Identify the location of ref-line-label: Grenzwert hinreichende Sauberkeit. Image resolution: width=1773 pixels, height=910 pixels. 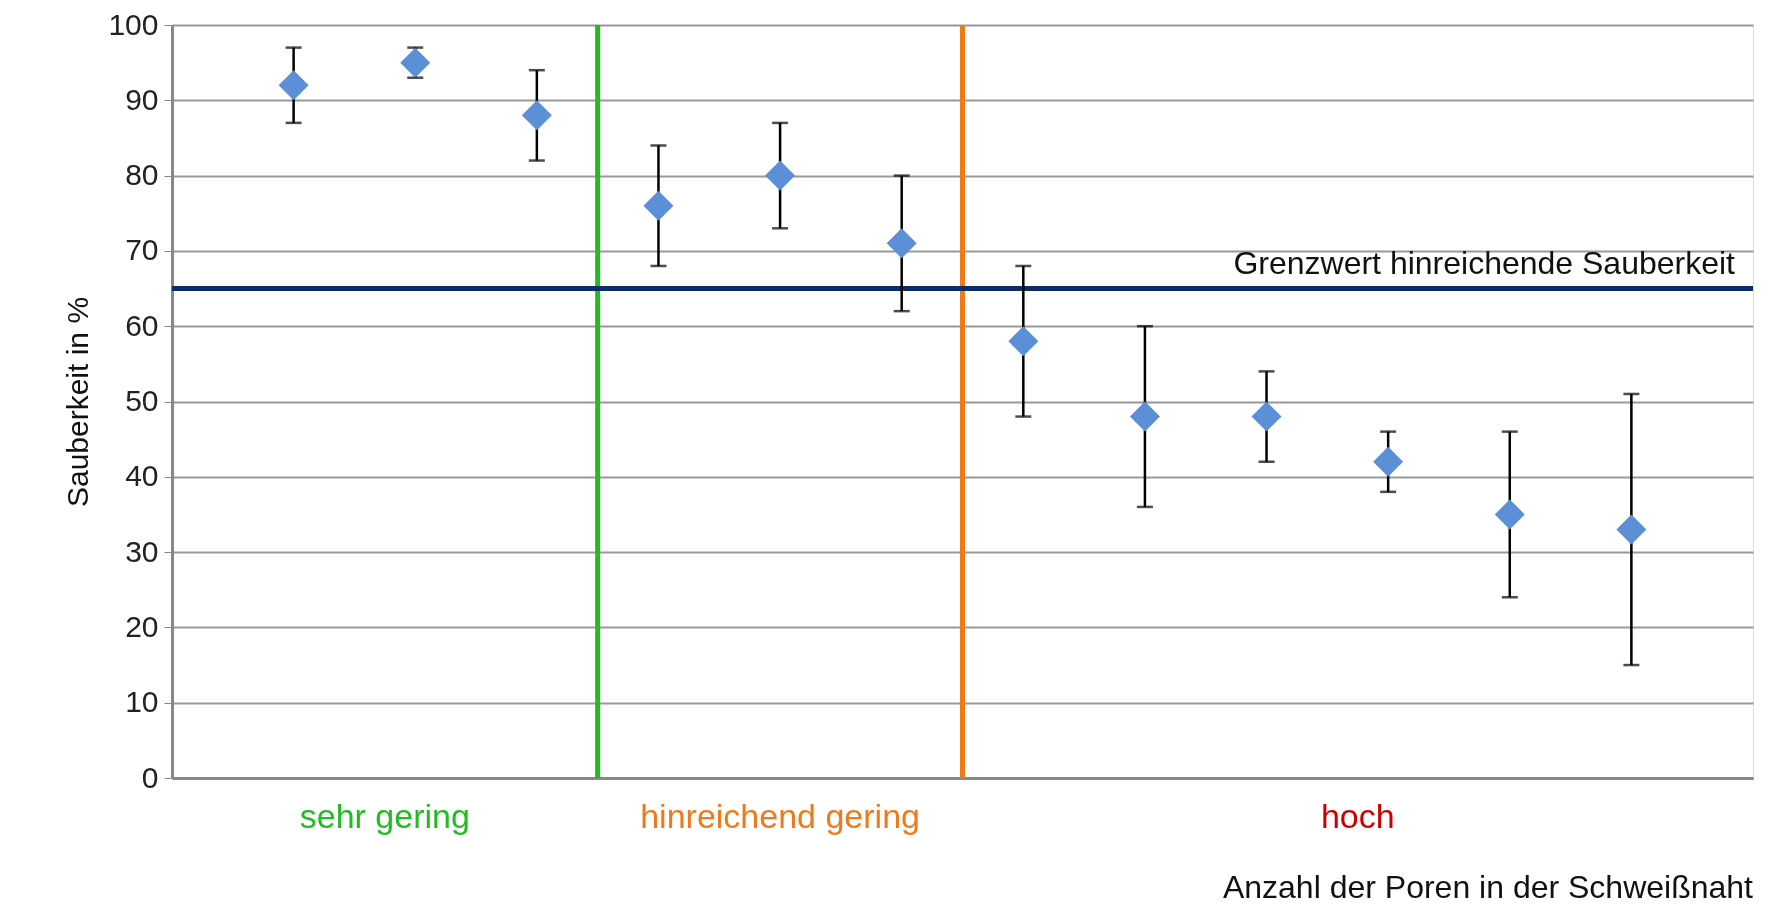
(1484, 262).